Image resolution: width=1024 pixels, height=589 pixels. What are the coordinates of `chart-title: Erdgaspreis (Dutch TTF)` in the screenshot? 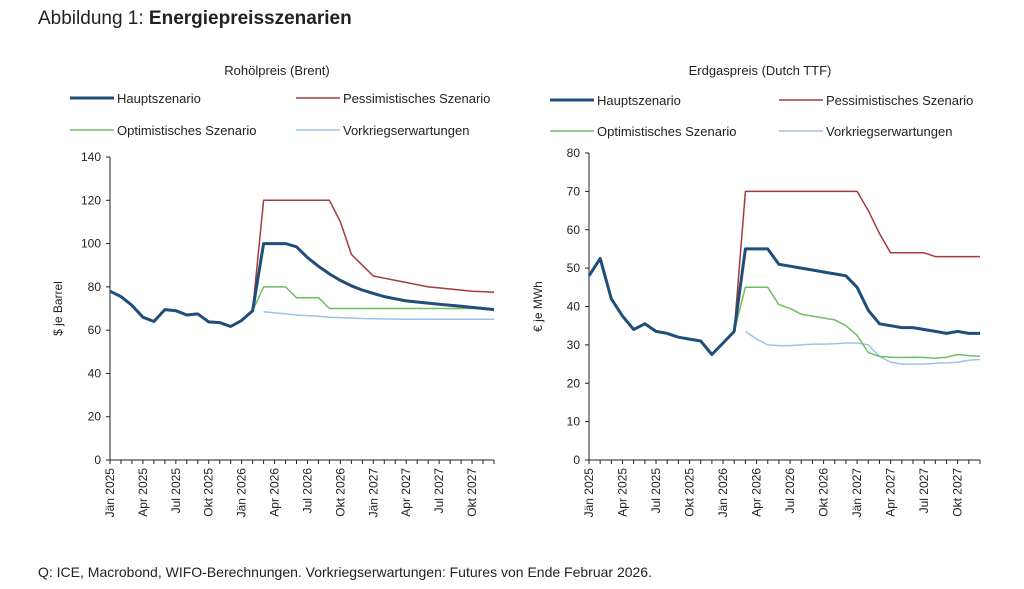 It's located at (760, 70).